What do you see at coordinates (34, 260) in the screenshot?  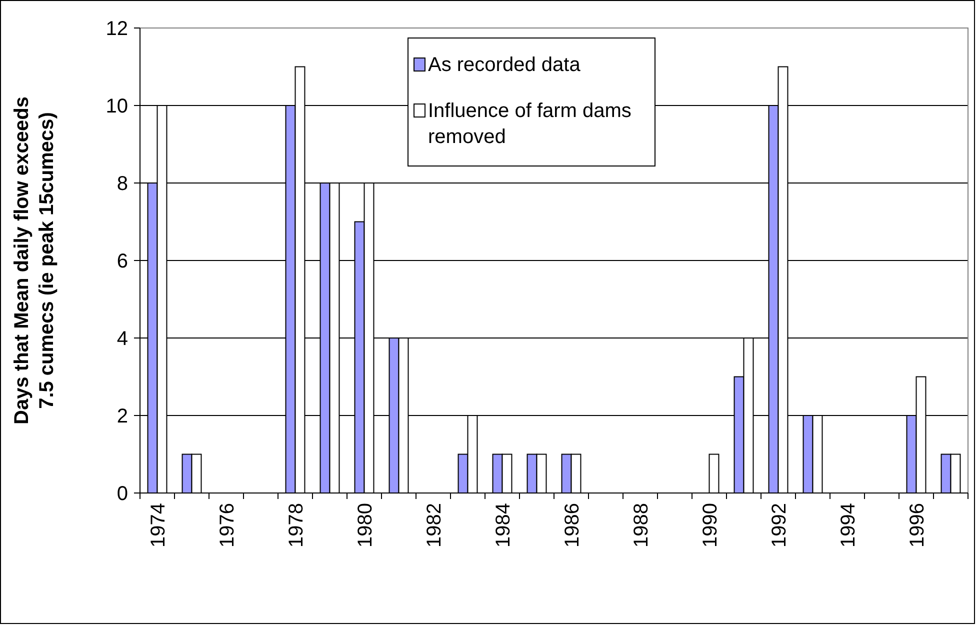 I see `y-axis-title: Days that Mean daily flow exceeds 7.5 cumecs (ie peak 15cumecs)` at bounding box center [34, 260].